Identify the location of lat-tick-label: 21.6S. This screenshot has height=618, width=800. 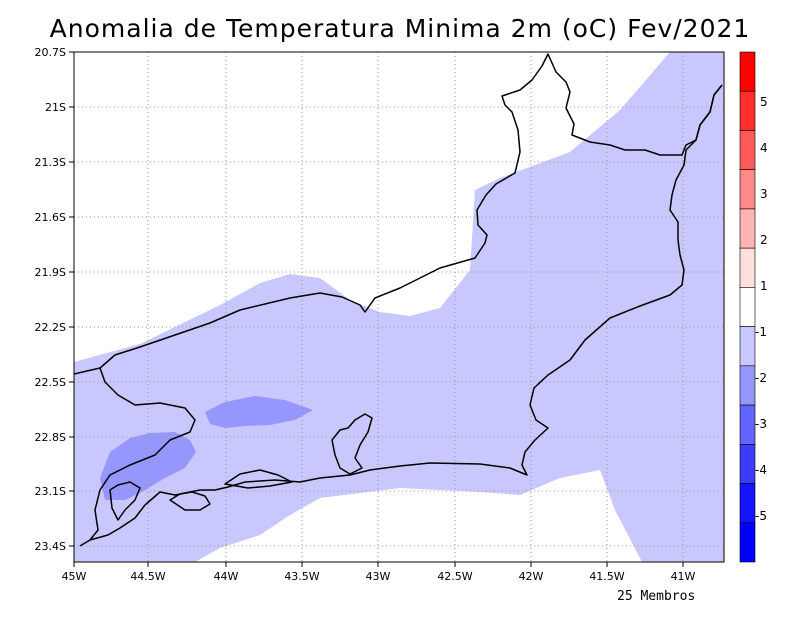
(50, 217).